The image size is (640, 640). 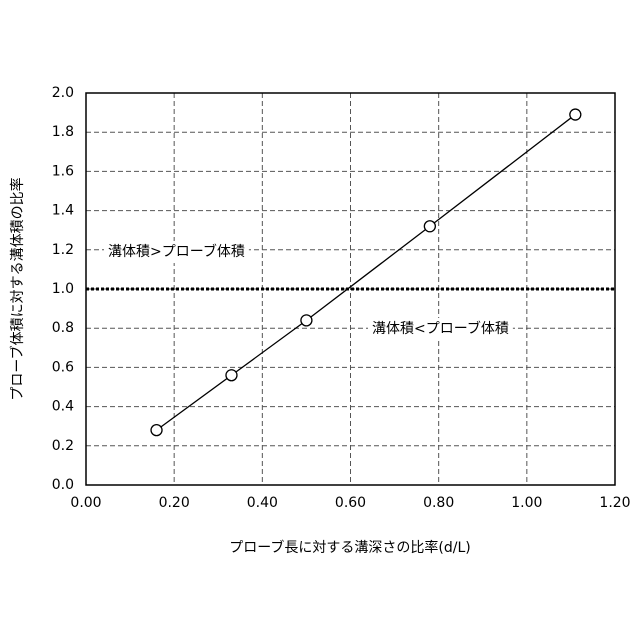 I want to click on annotation: 溝体積>プローブ体積, so click(x=176, y=251).